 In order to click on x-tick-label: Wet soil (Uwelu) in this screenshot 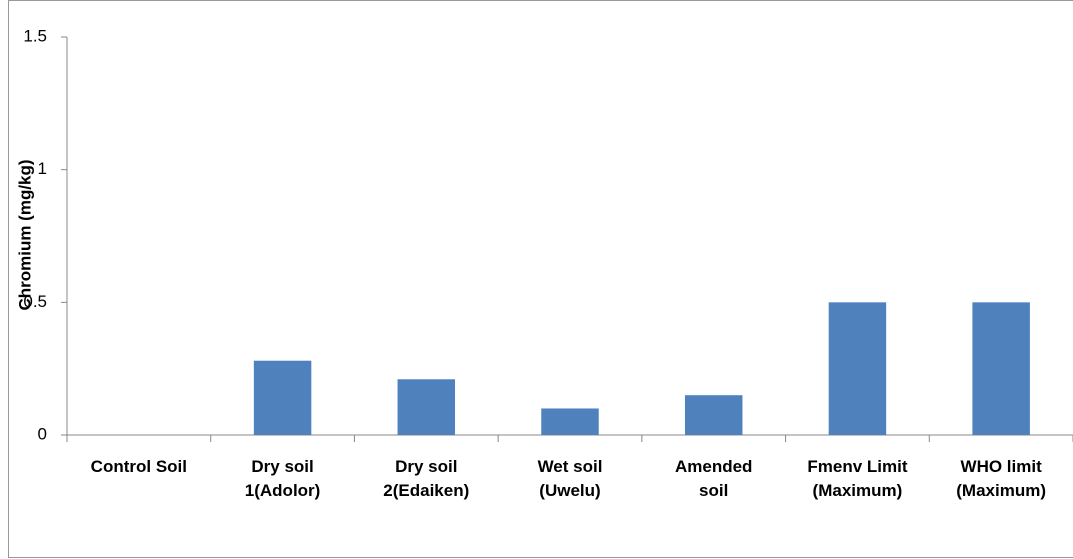, I will do `click(570, 478)`.